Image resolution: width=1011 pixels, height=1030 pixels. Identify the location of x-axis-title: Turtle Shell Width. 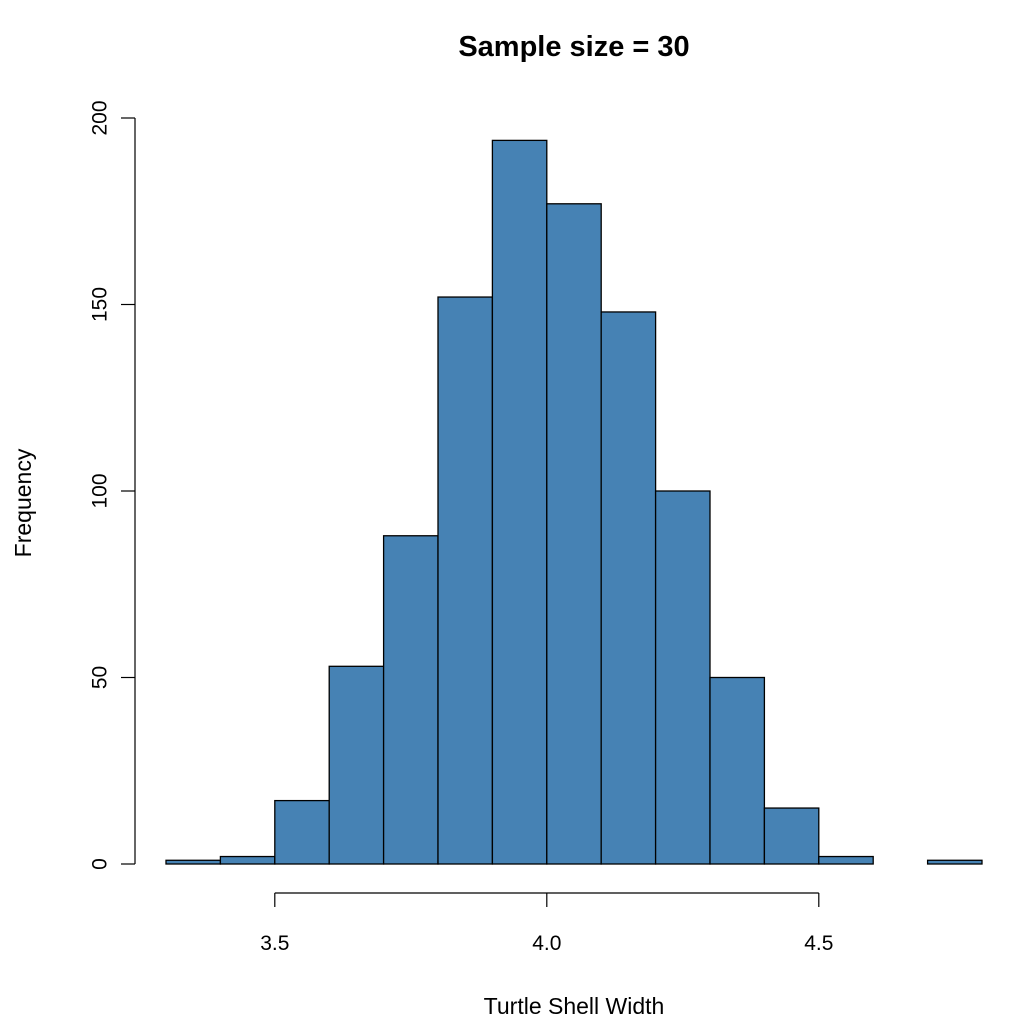
(574, 1006).